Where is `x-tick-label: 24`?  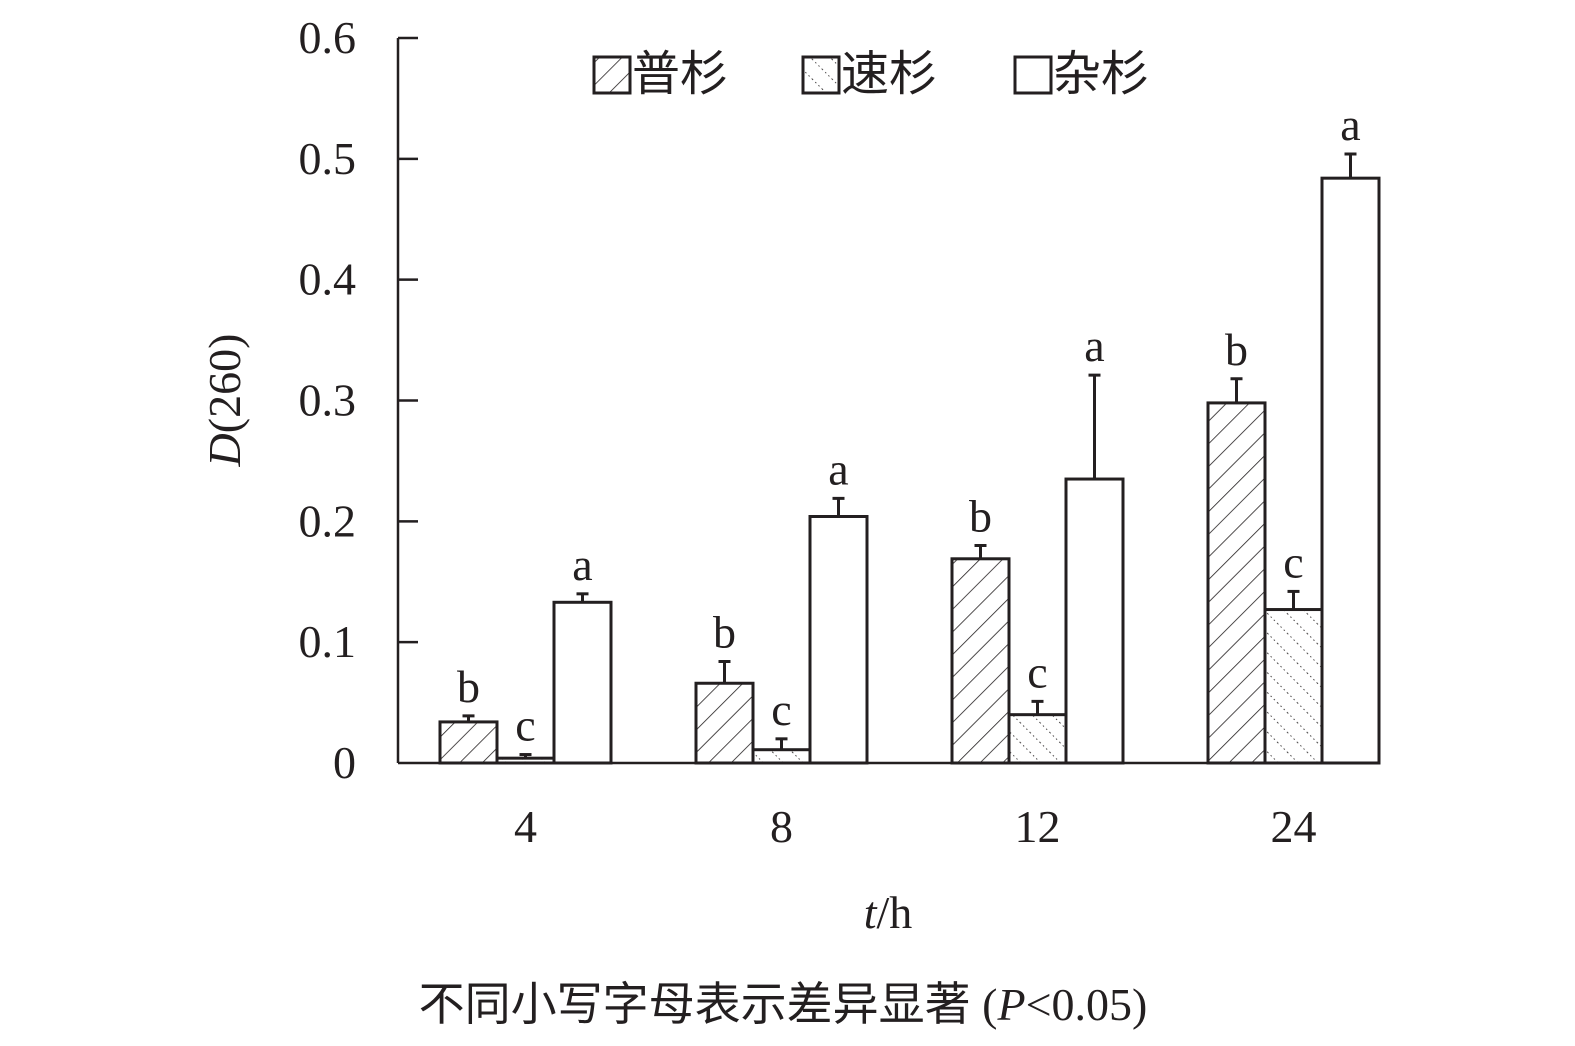
x-tick-label: 24 is located at coordinates (1294, 826).